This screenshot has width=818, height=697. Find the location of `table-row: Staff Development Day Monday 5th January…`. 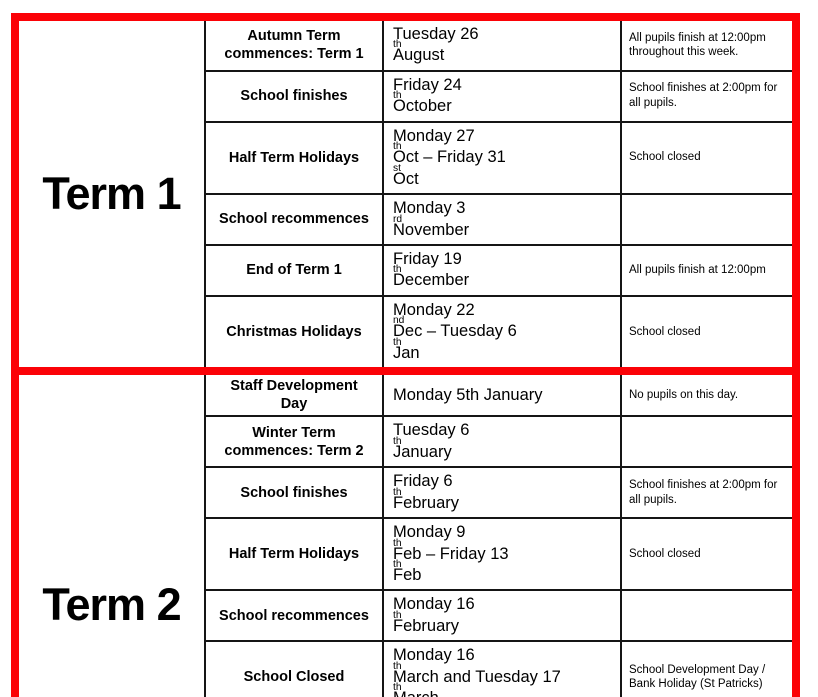

table-row: Staff Development Day Monday 5th January… is located at coordinates (499, 395).